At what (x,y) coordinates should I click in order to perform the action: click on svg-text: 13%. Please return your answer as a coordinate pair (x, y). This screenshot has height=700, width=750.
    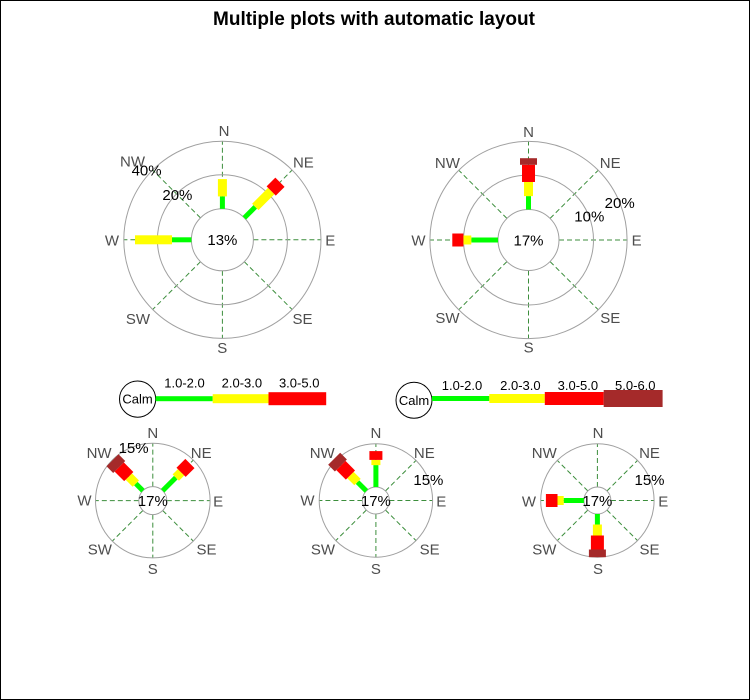
    Looking at the image, I should click on (222, 240).